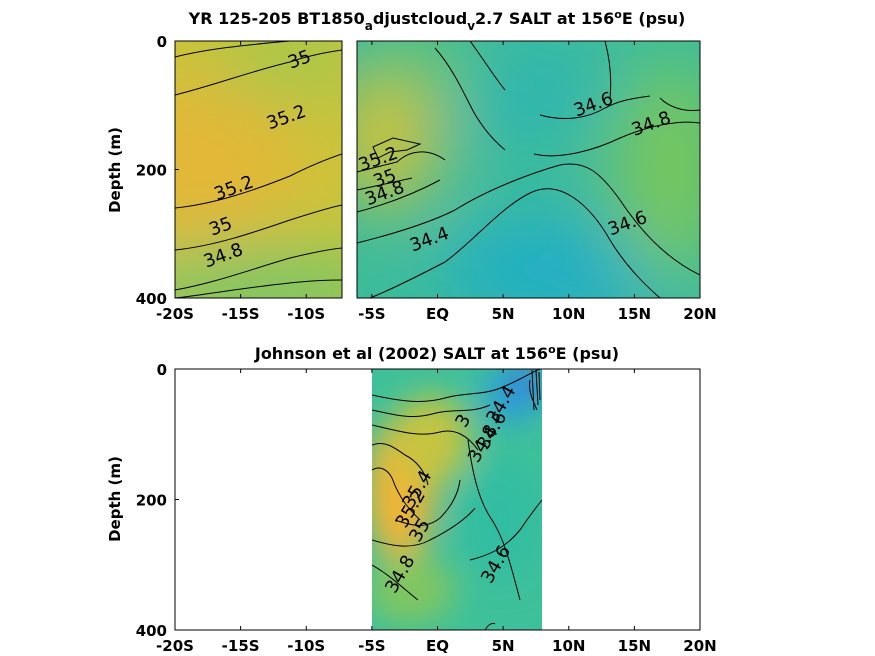 The height and width of the screenshot is (656, 875). What do you see at coordinates (436, 353) in the screenshot?
I see `bottom-panel-title: Johnson et al (2002) SALT at 156oE (psu)` at bounding box center [436, 353].